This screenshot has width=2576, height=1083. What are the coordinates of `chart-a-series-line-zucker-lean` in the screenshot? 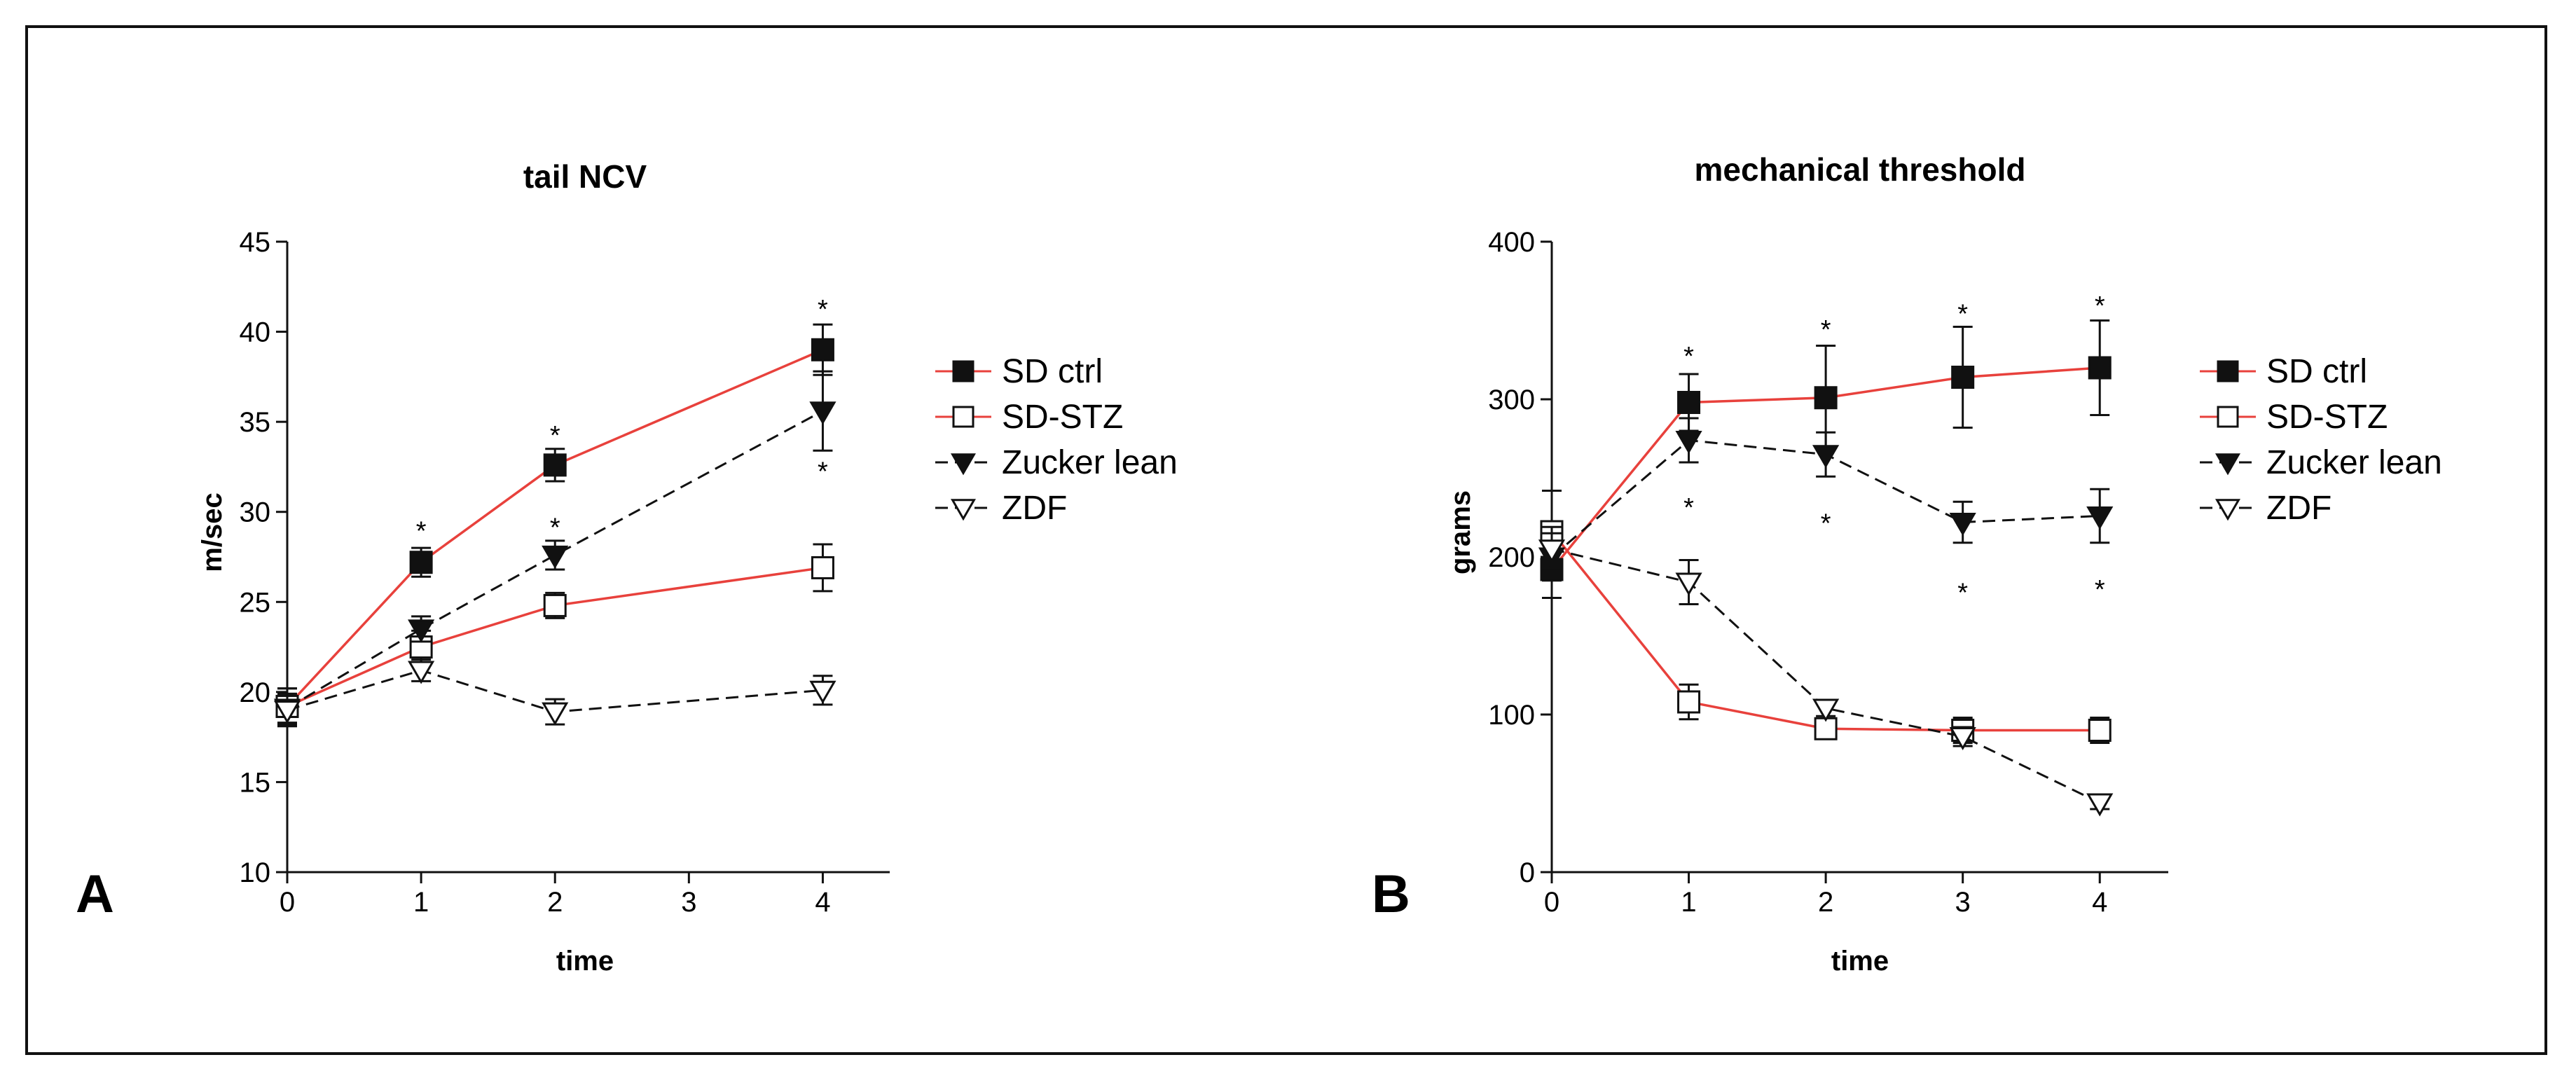 It's located at (555, 560).